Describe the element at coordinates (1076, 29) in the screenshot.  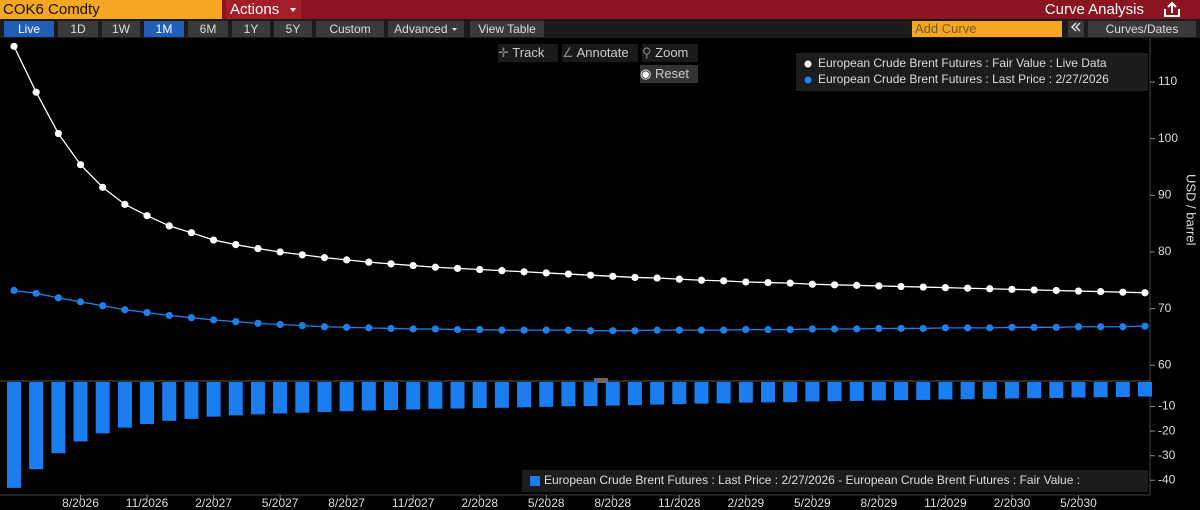
I see `collapse-button` at that location.